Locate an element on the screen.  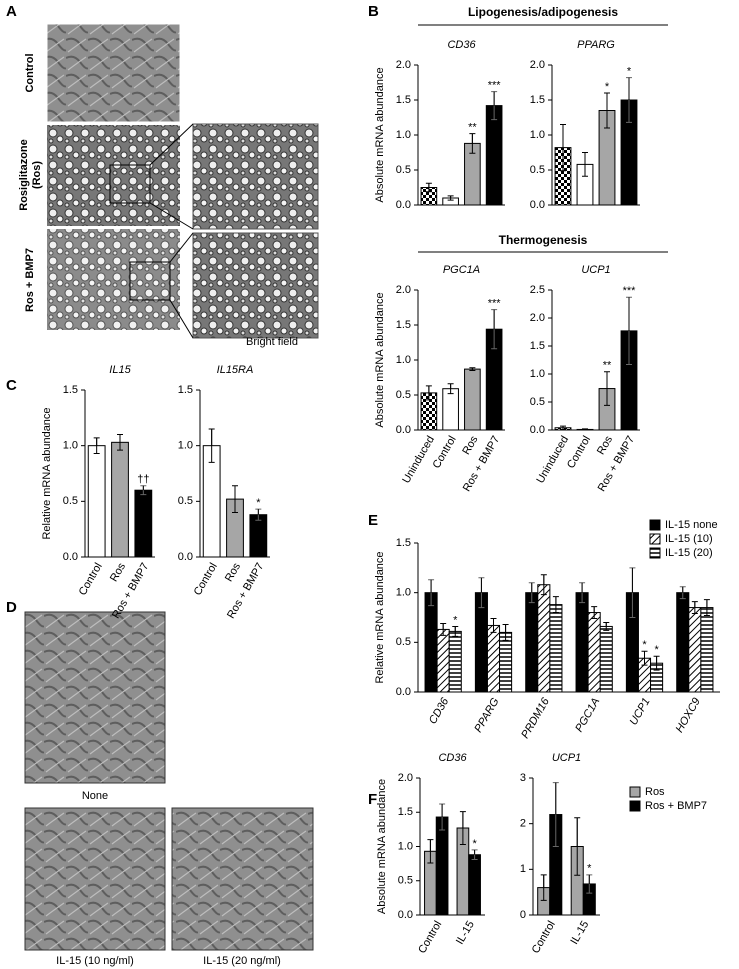
x-tick-label: PGC1A is located at coordinates (587, 715).